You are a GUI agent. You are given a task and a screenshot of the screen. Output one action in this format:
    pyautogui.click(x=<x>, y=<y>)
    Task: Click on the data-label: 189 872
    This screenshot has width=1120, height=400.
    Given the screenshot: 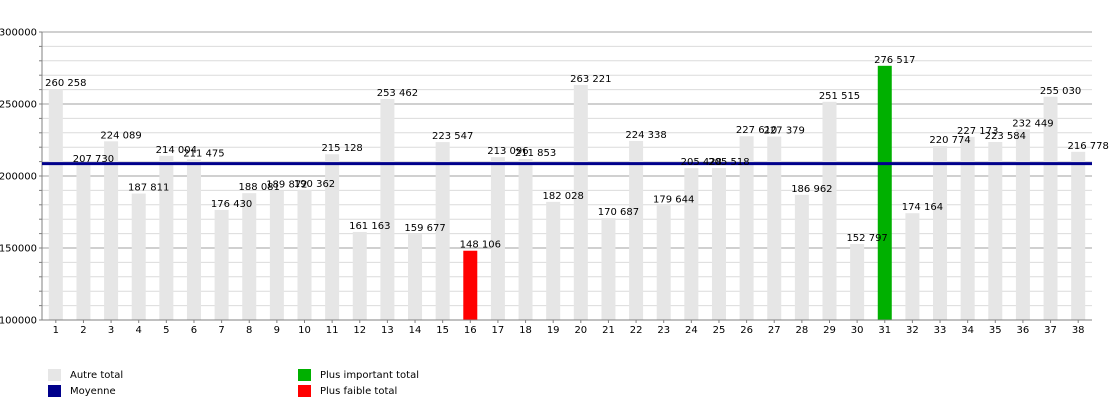 What is the action you would take?
    pyautogui.click(x=286, y=185)
    